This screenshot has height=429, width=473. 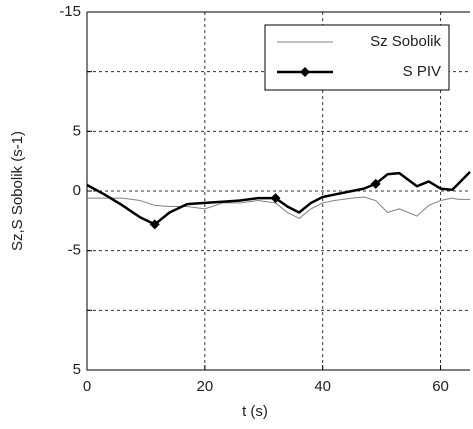 I want to click on x-tick-label: 40, so click(x=322, y=386).